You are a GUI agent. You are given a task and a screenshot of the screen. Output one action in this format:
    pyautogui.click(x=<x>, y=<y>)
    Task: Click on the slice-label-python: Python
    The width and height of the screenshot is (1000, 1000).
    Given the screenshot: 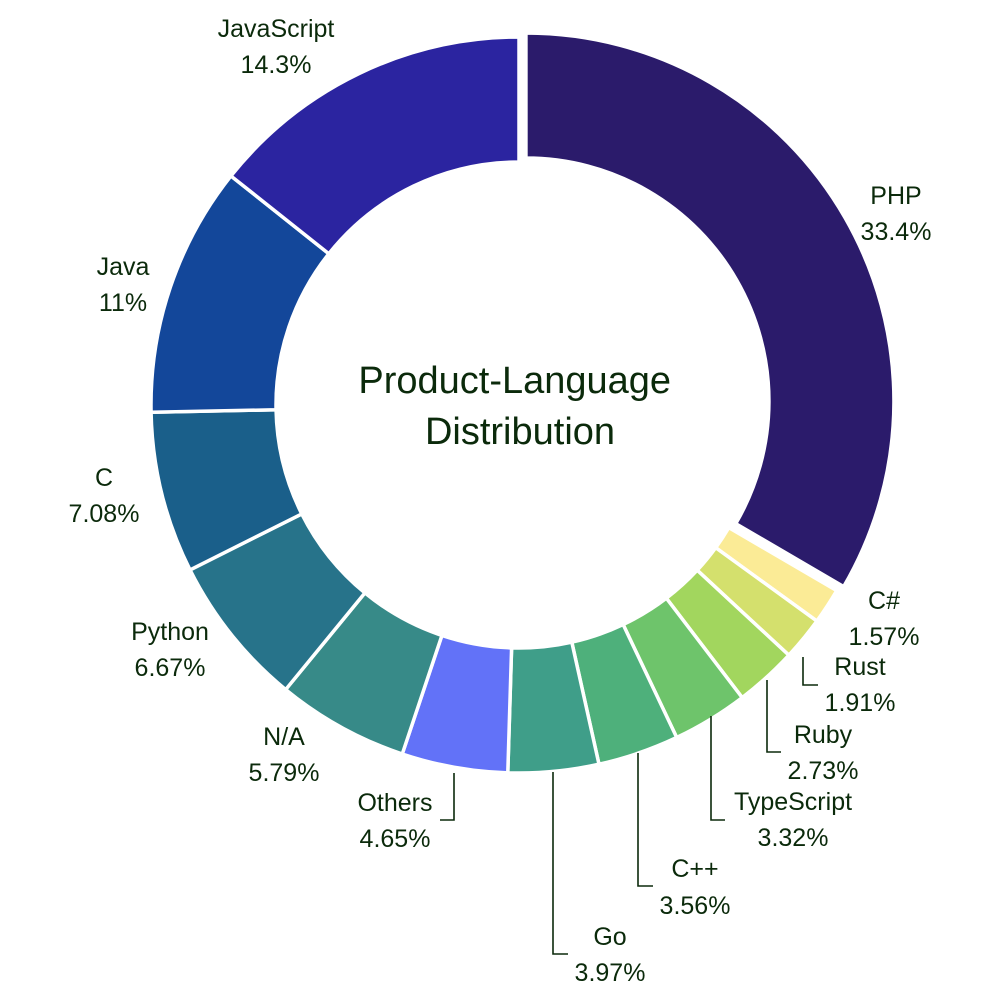 What is the action you would take?
    pyautogui.click(x=170, y=632)
    